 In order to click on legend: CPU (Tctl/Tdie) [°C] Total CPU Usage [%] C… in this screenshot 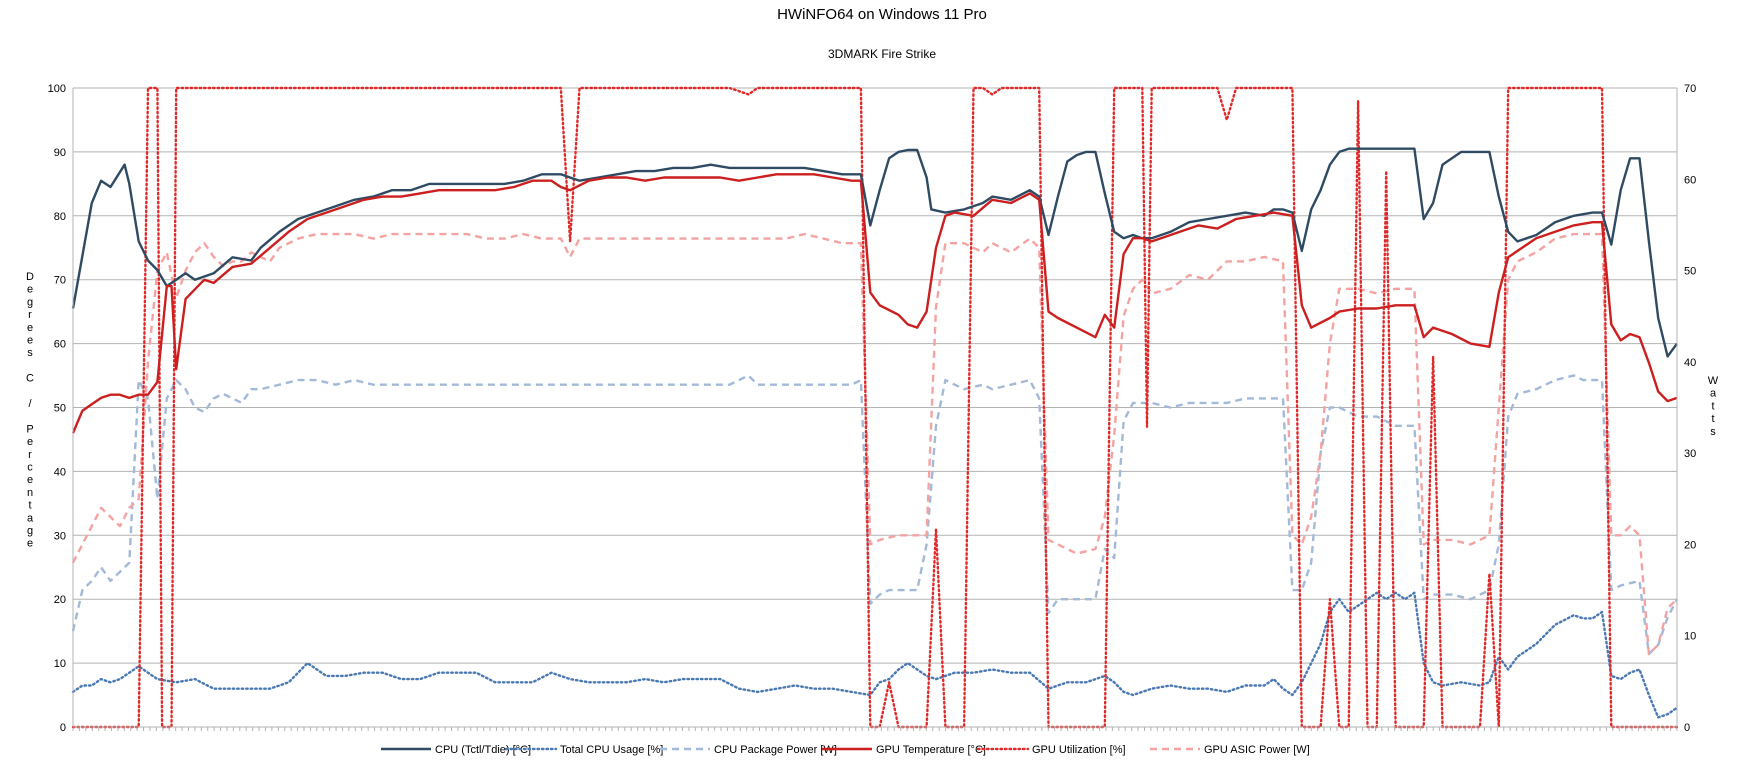, I will do `click(845, 750)`.